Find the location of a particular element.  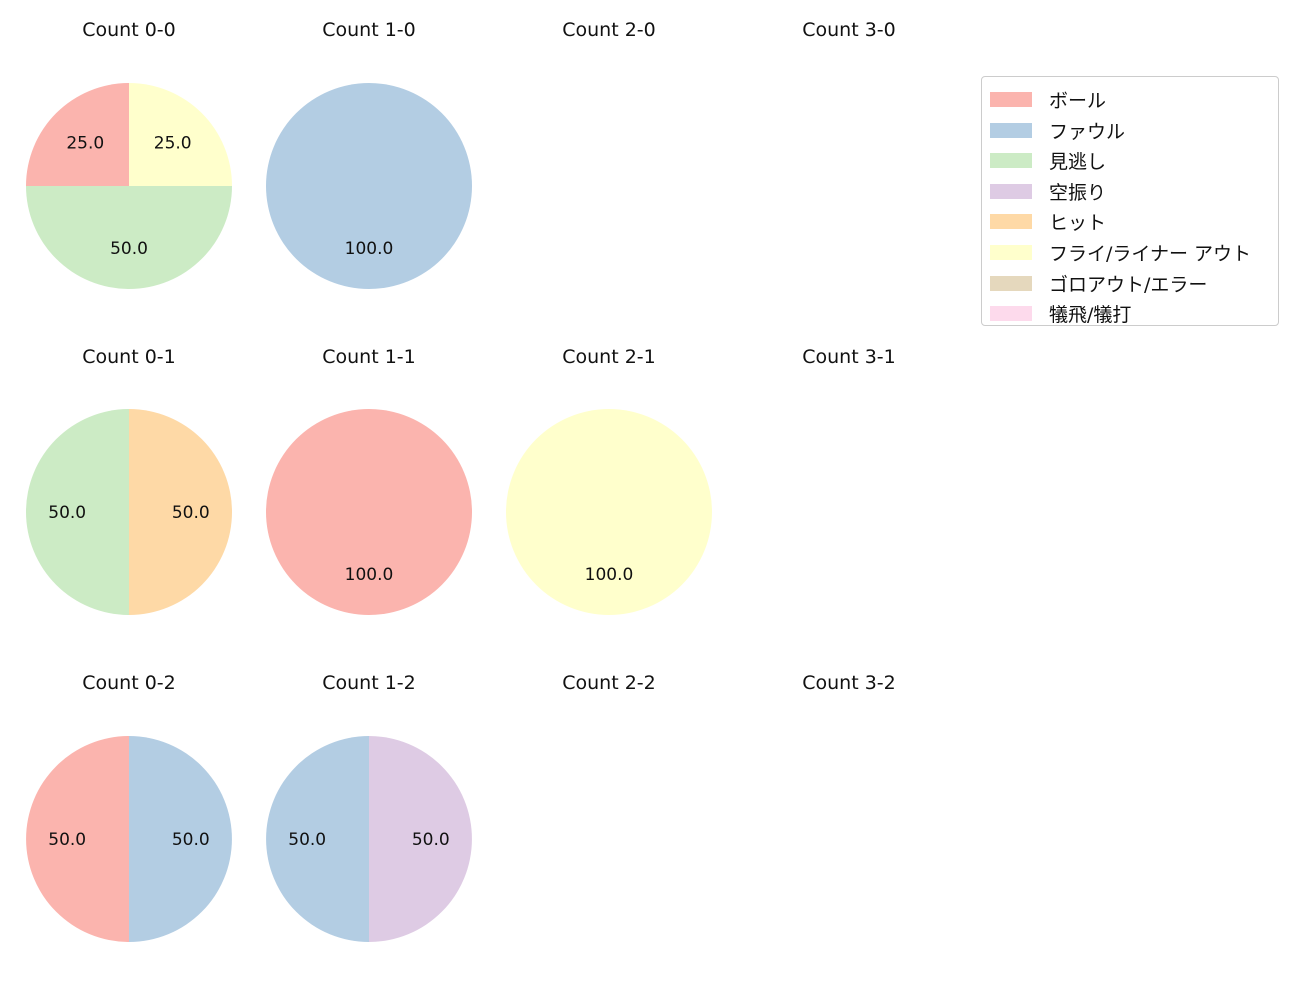

pie-title: Count 3-1 is located at coordinates (849, 357).